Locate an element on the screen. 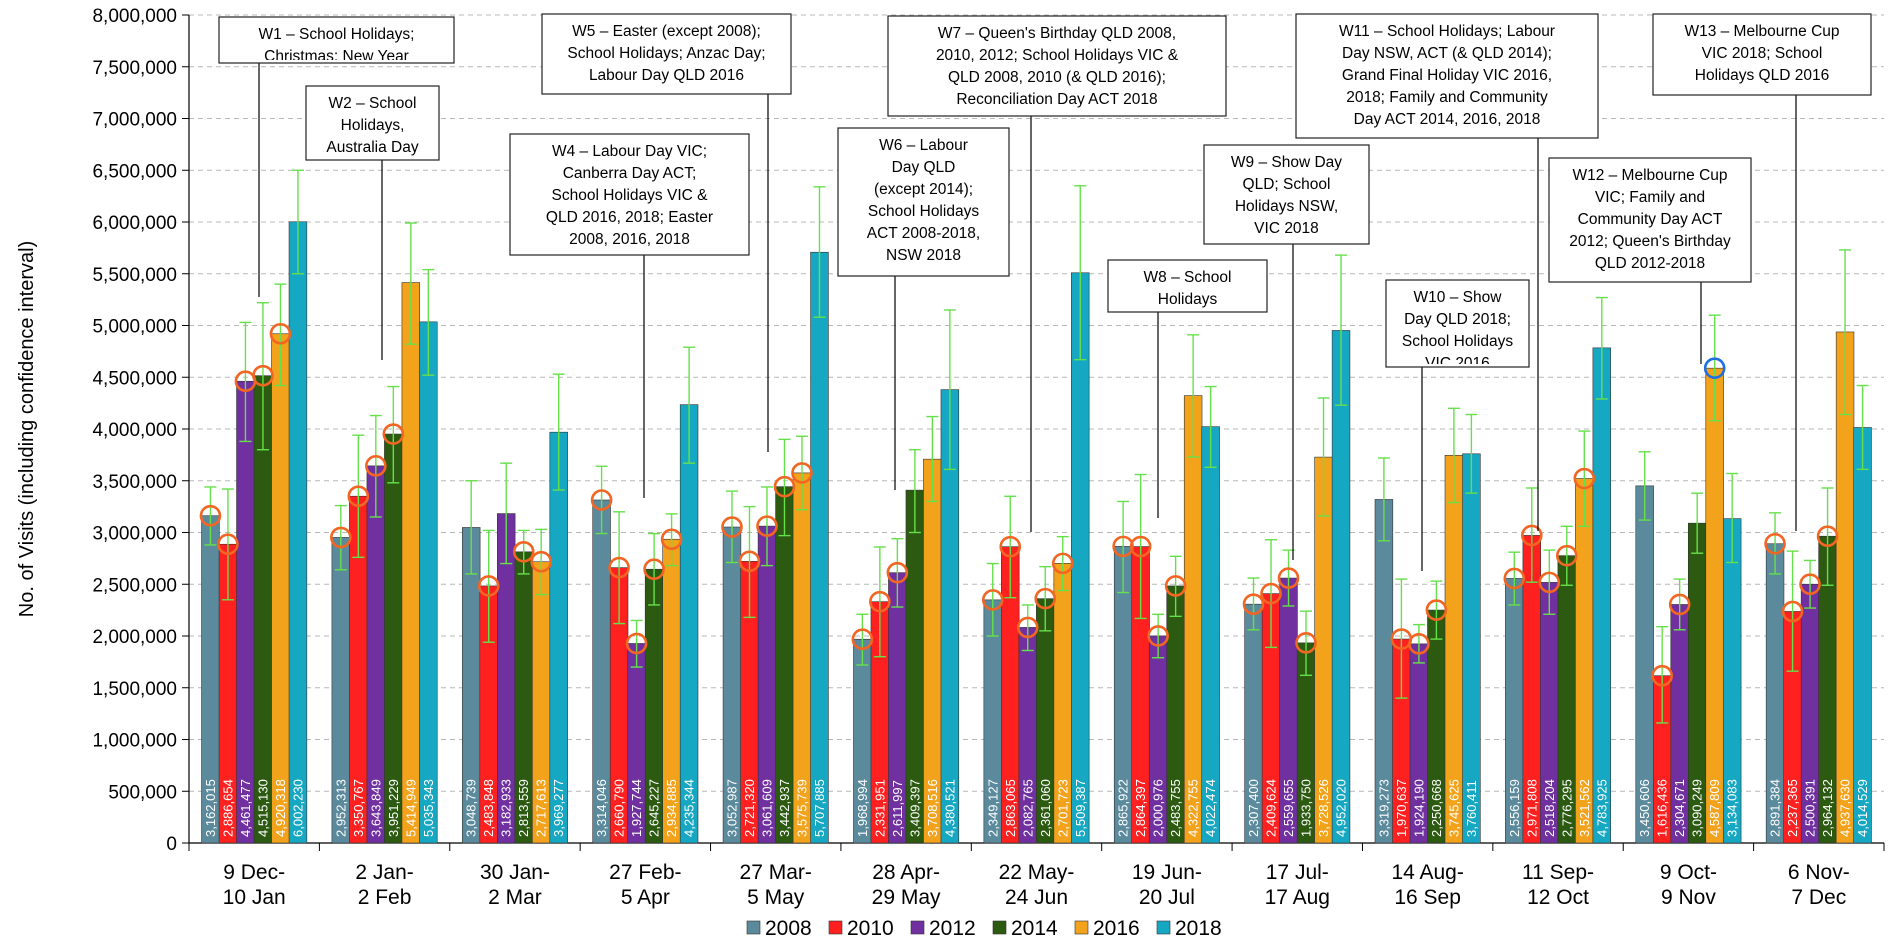 The height and width of the screenshot is (947, 1899). data-label: 3,048,739 is located at coordinates (471, 808).